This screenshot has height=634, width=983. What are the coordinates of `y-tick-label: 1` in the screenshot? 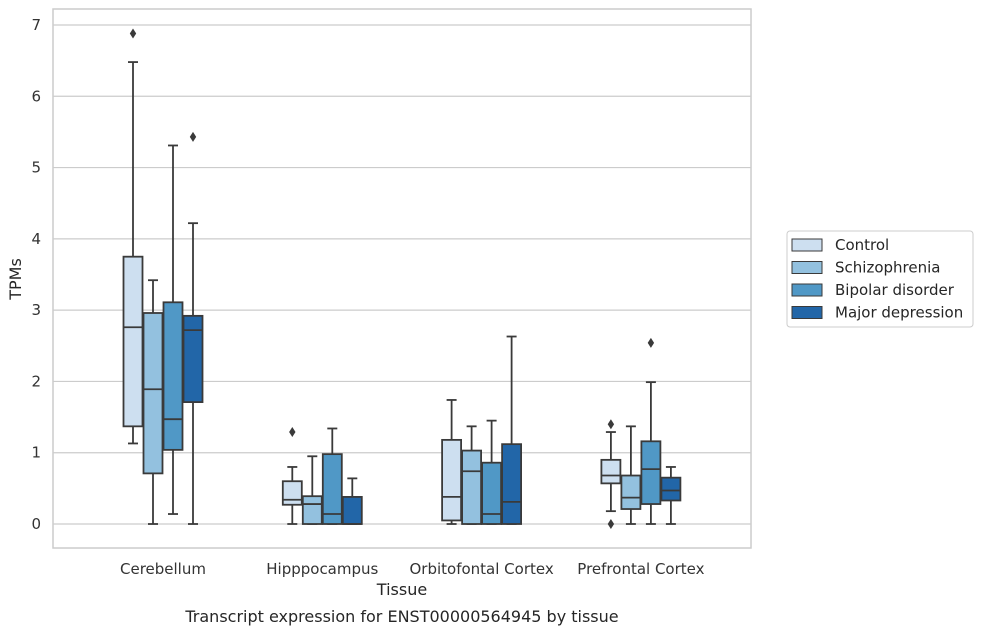 It's located at (36, 453).